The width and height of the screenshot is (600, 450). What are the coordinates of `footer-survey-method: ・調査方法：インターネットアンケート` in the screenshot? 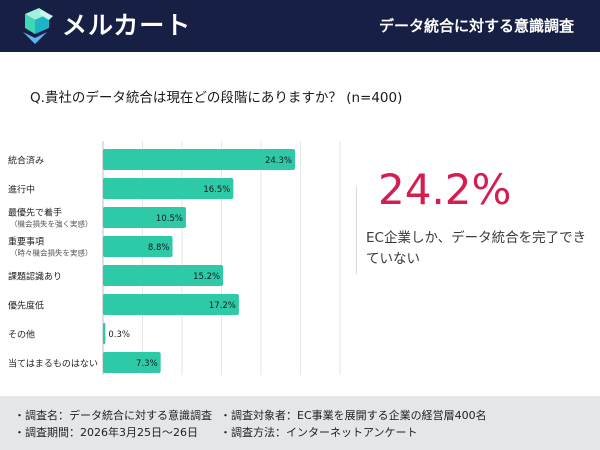 It's located at (319, 432).